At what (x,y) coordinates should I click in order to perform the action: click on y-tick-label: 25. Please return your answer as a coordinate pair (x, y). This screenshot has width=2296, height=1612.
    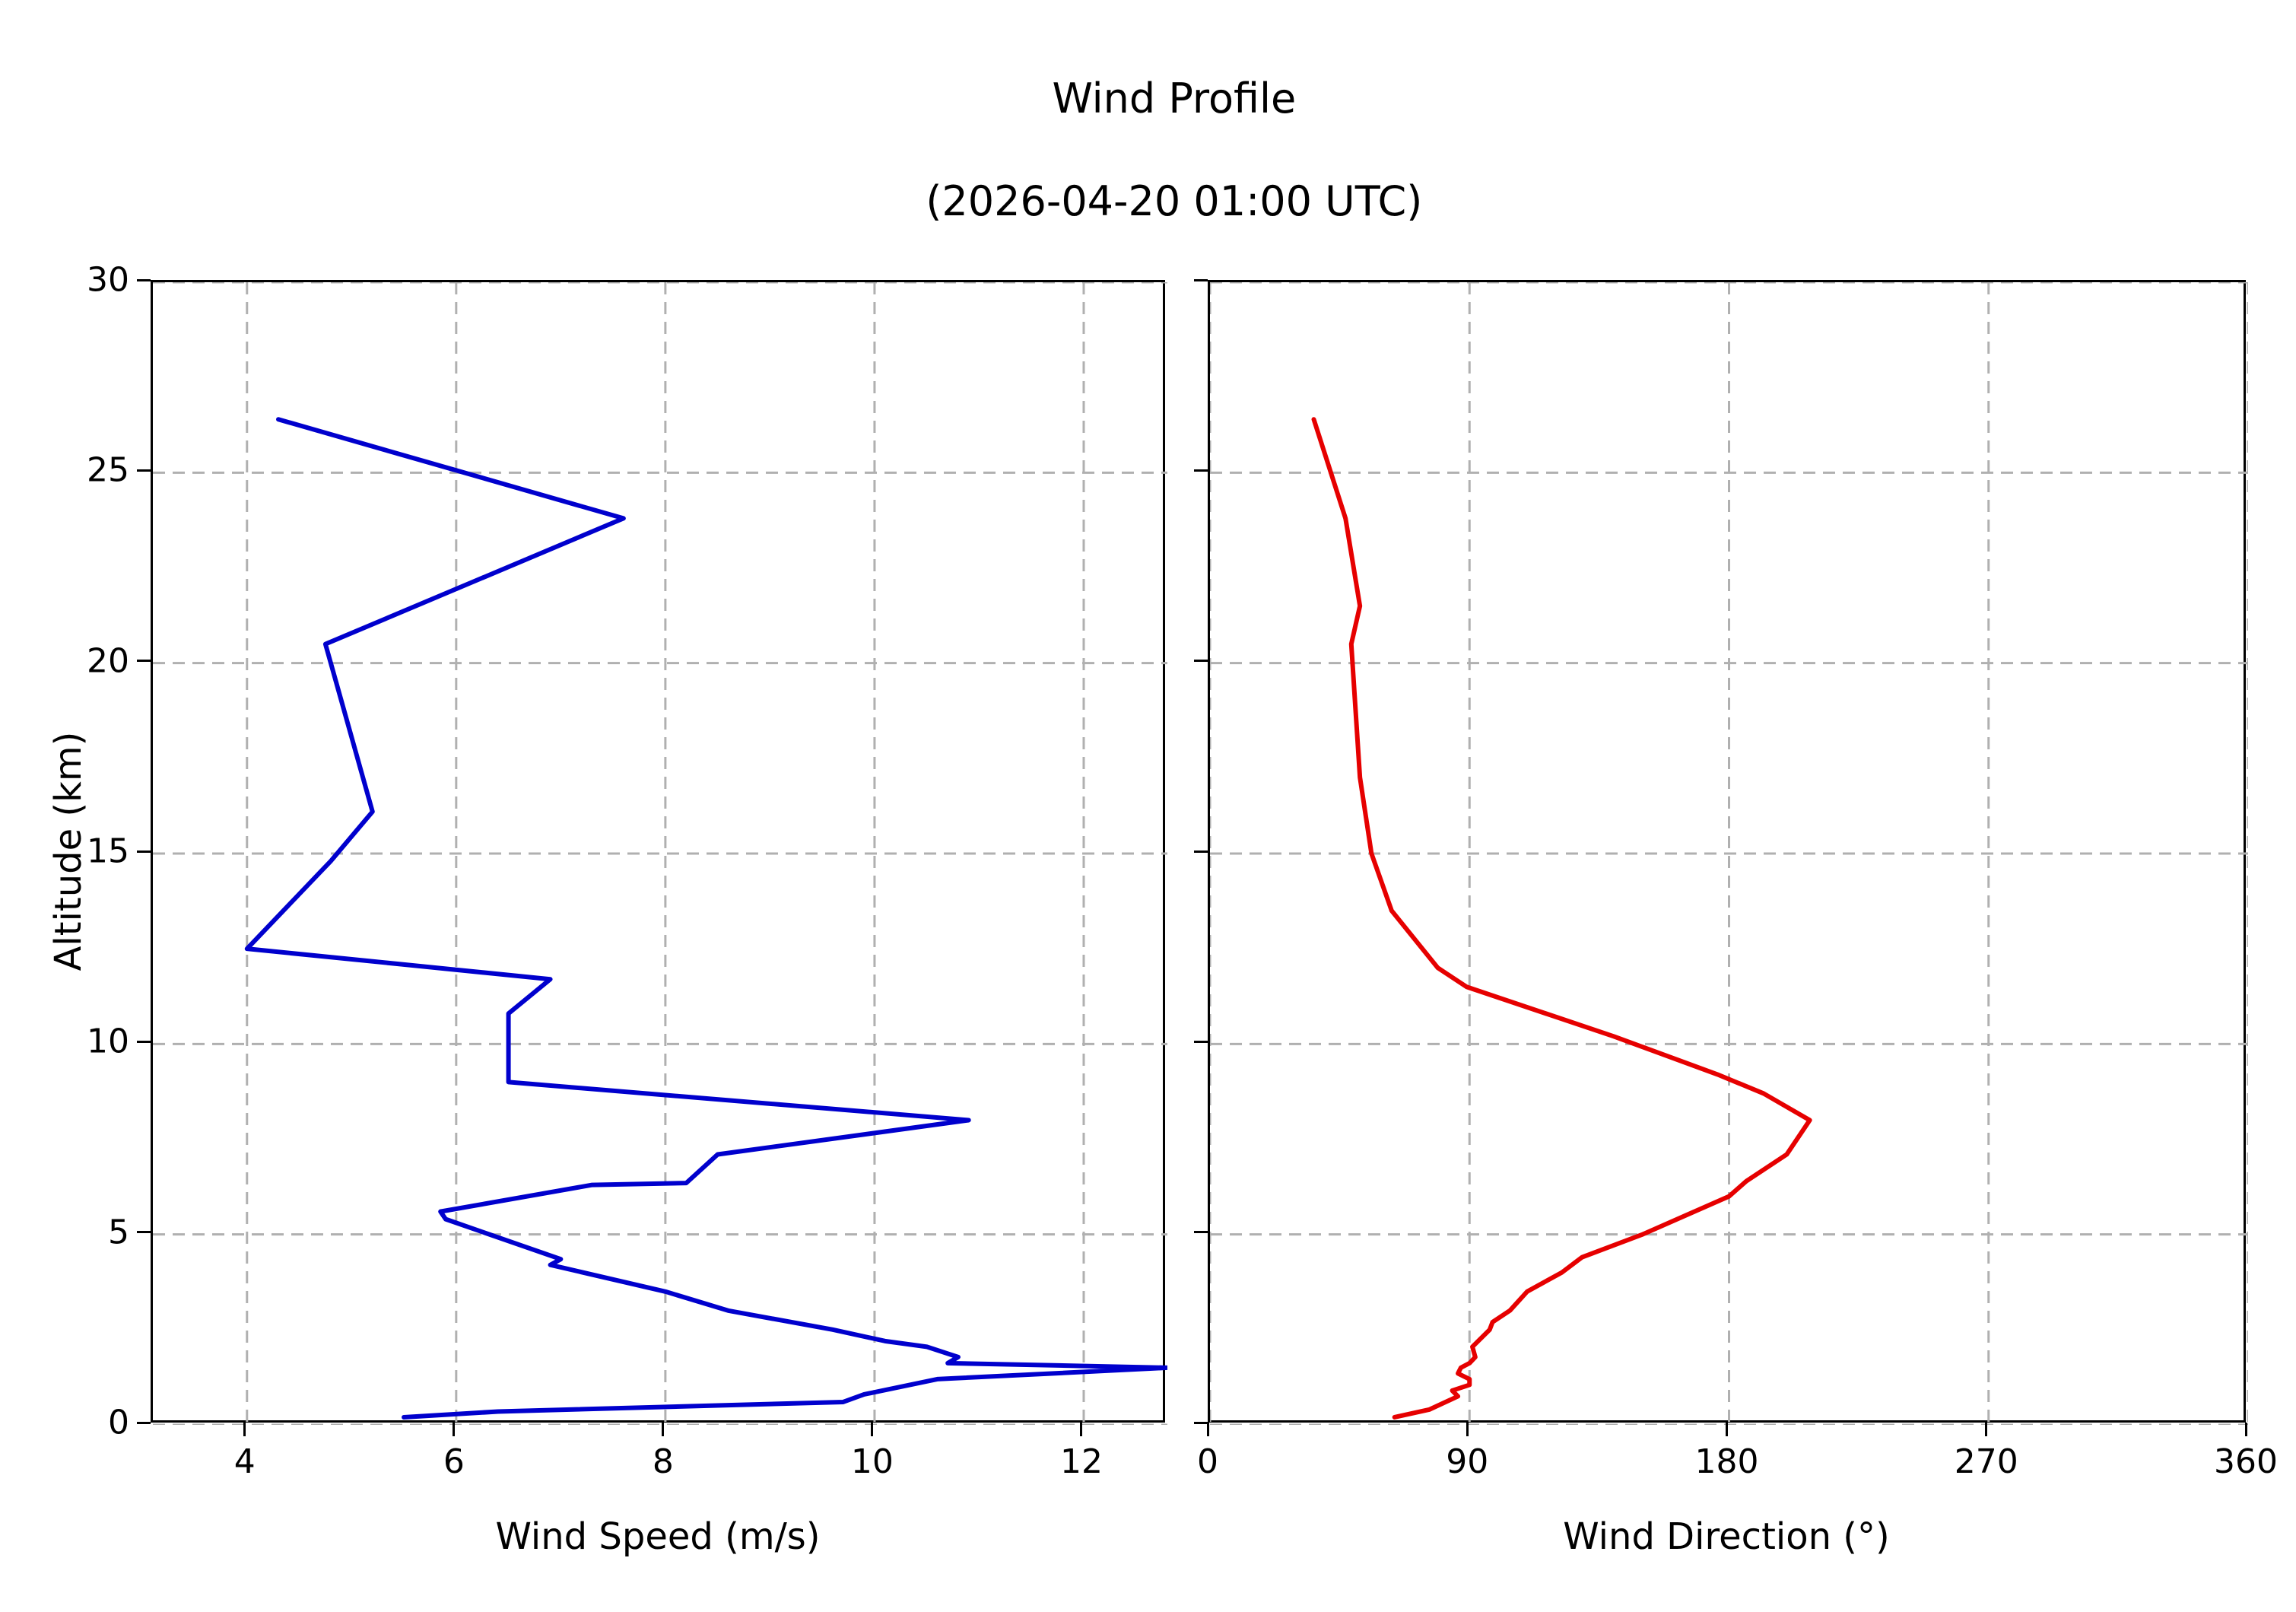
    Looking at the image, I should click on (108, 470).